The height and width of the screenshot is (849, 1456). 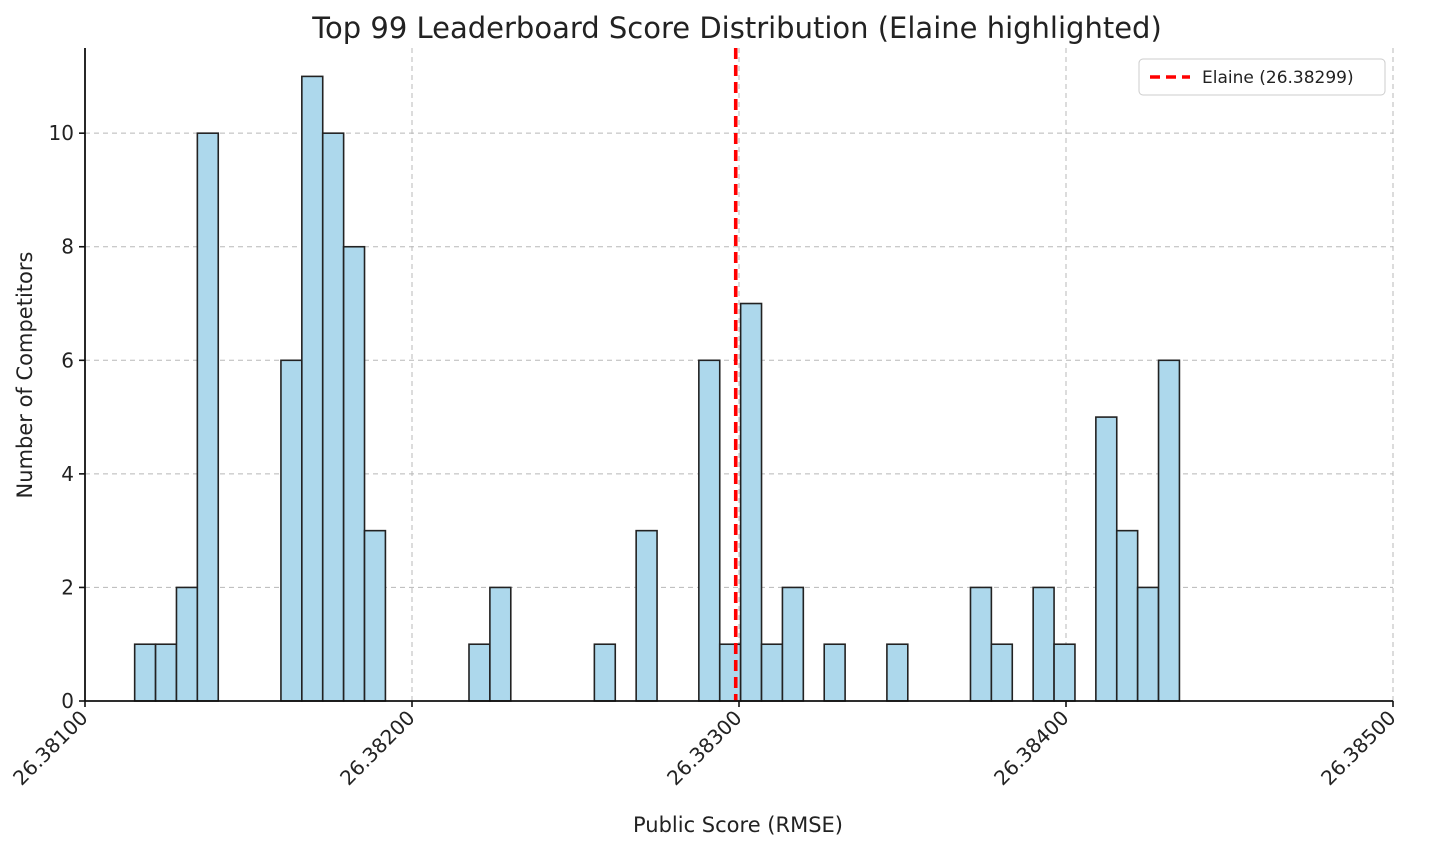 What do you see at coordinates (67, 474) in the screenshot?
I see `y-tick-label: 4` at bounding box center [67, 474].